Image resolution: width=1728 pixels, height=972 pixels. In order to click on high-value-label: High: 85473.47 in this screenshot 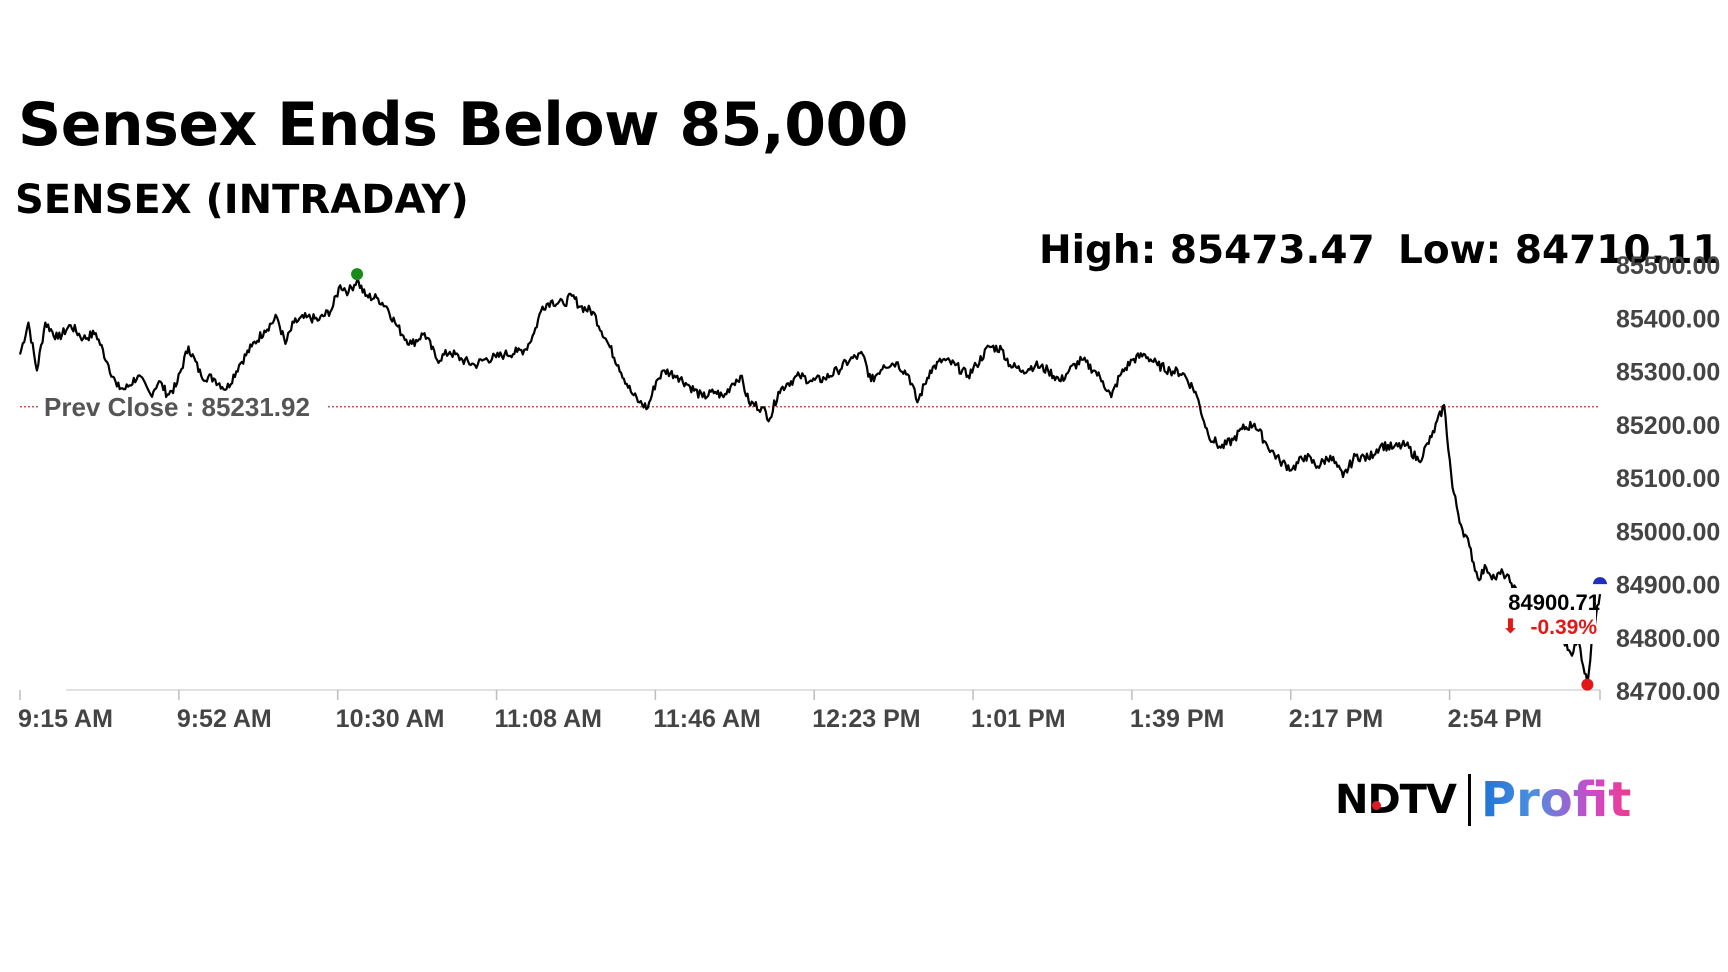, I will do `click(1207, 250)`.